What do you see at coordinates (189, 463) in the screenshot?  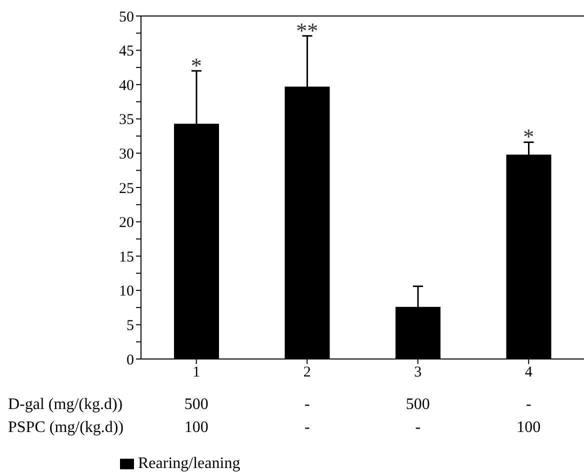 I see `legend-label: Rearing/leaning` at bounding box center [189, 463].